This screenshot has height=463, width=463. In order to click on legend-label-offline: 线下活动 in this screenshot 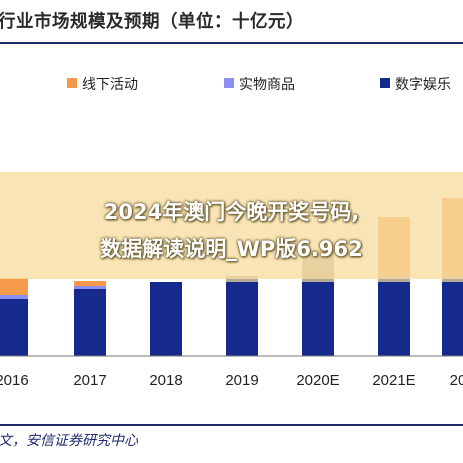, I will do `click(110, 85)`.